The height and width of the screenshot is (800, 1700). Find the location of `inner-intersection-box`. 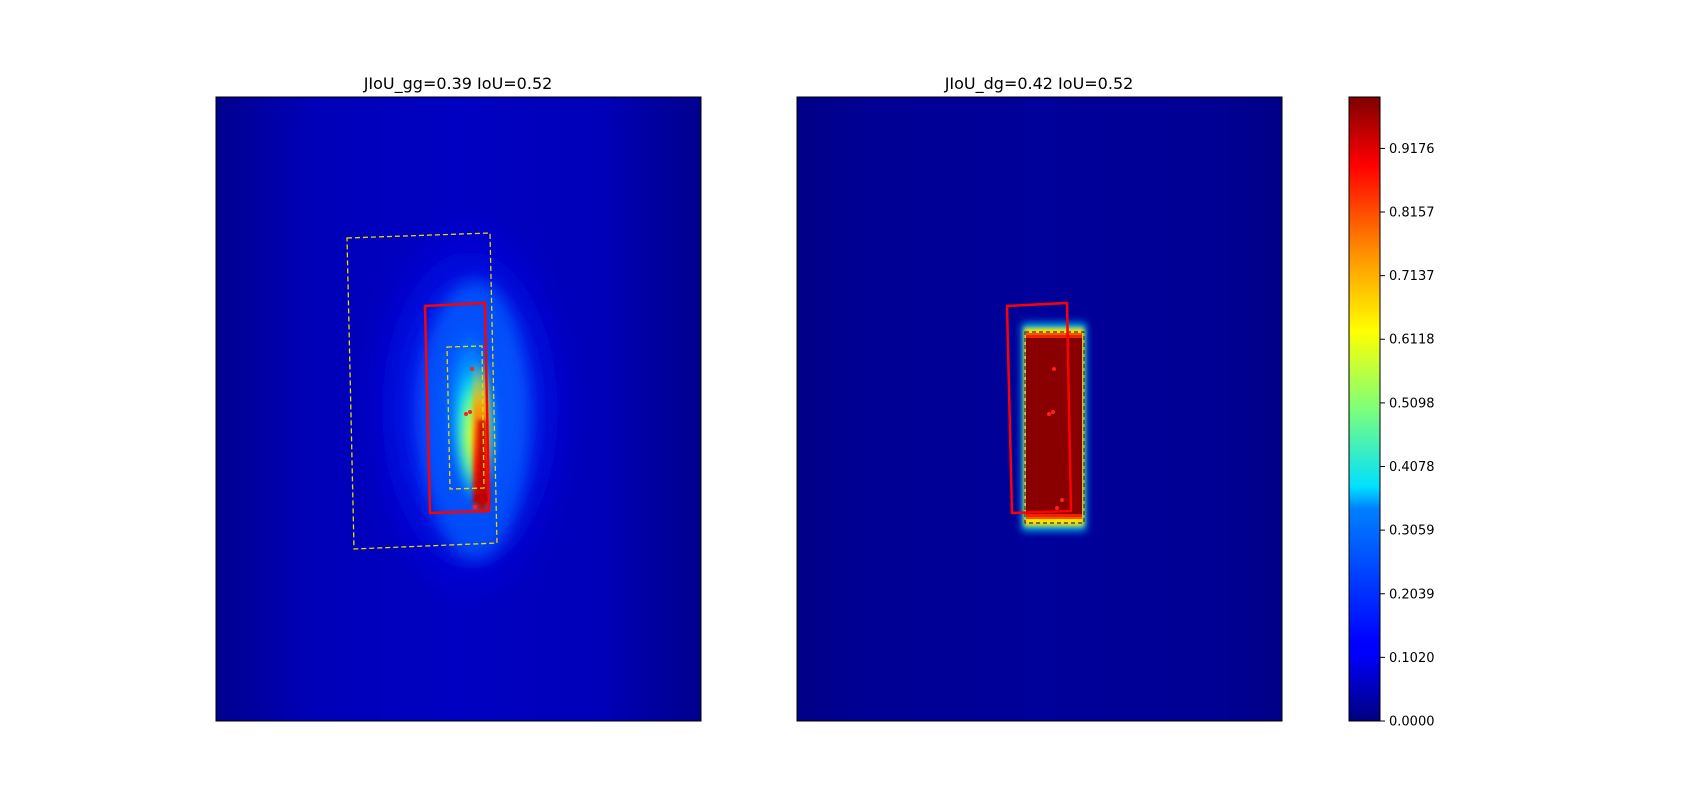

inner-intersection-box is located at coordinates (465, 417).